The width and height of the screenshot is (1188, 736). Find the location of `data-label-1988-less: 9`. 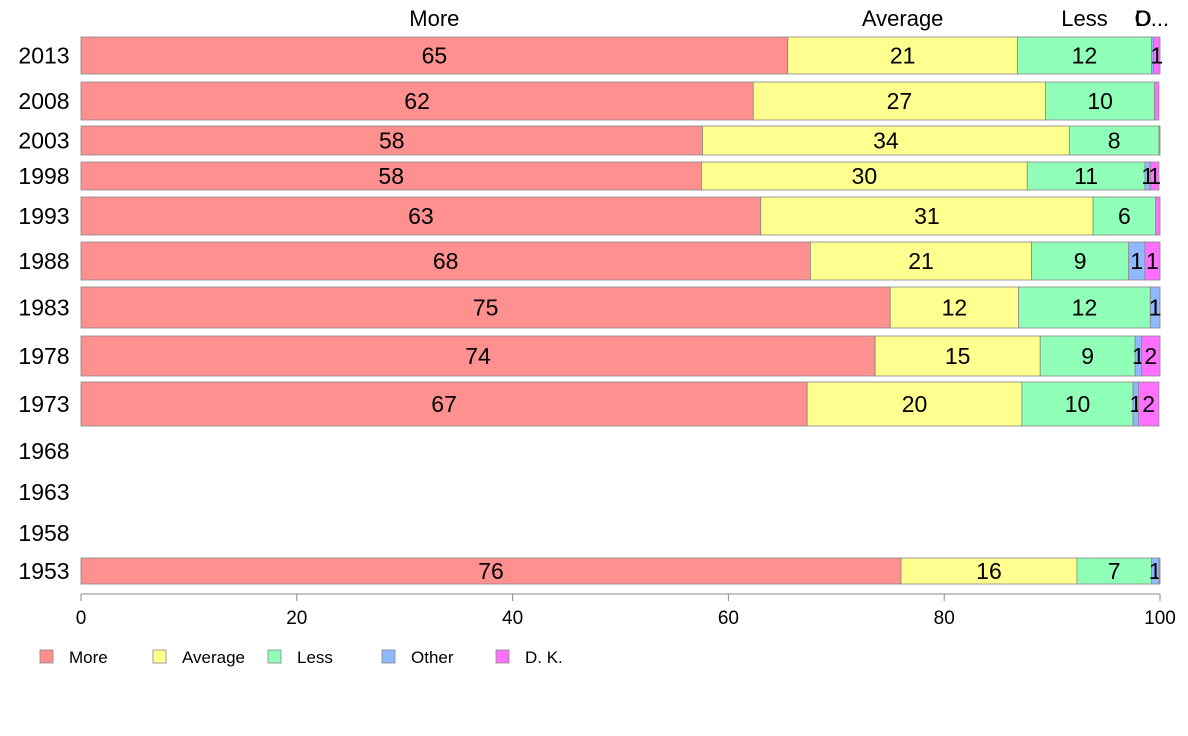

data-label-1988-less: 9 is located at coordinates (1080, 261).